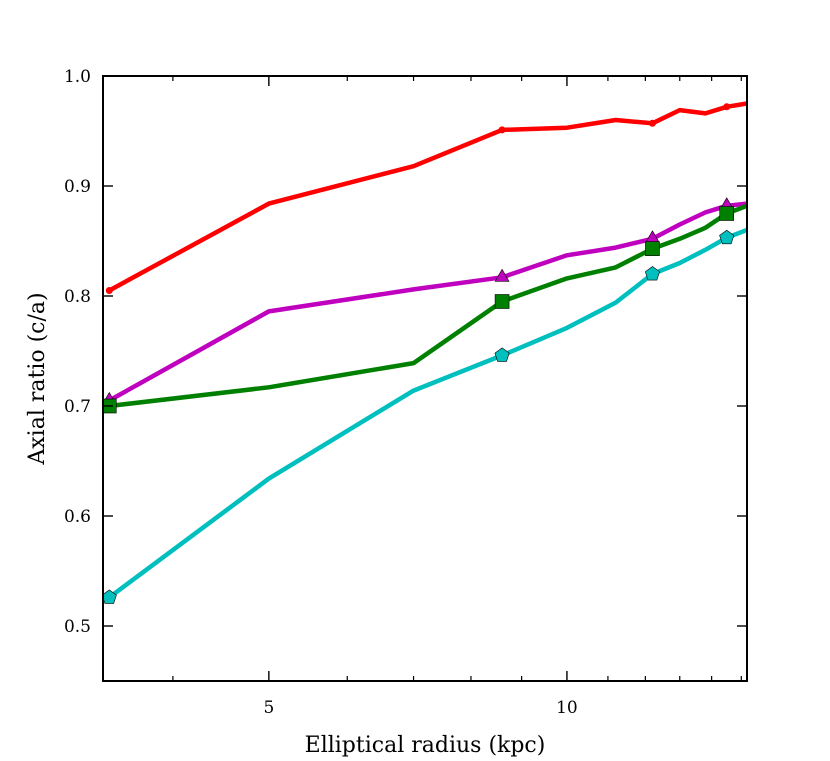 This screenshot has height=761, width=830. I want to click on x-tick-label-10: 10, so click(567, 708).